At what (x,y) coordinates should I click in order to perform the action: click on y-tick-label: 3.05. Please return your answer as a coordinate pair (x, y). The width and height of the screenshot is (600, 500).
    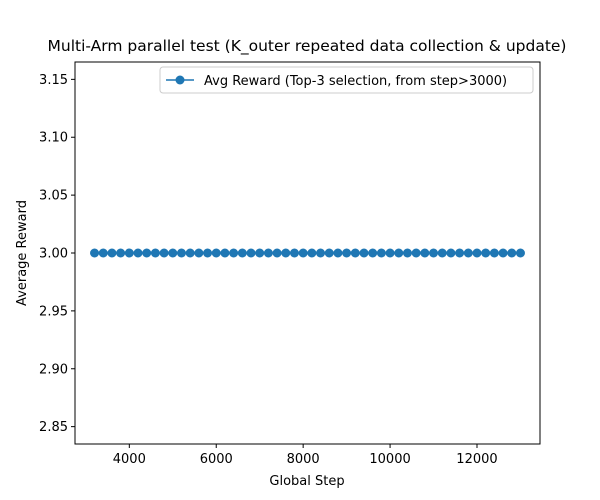
    Looking at the image, I should click on (53, 196).